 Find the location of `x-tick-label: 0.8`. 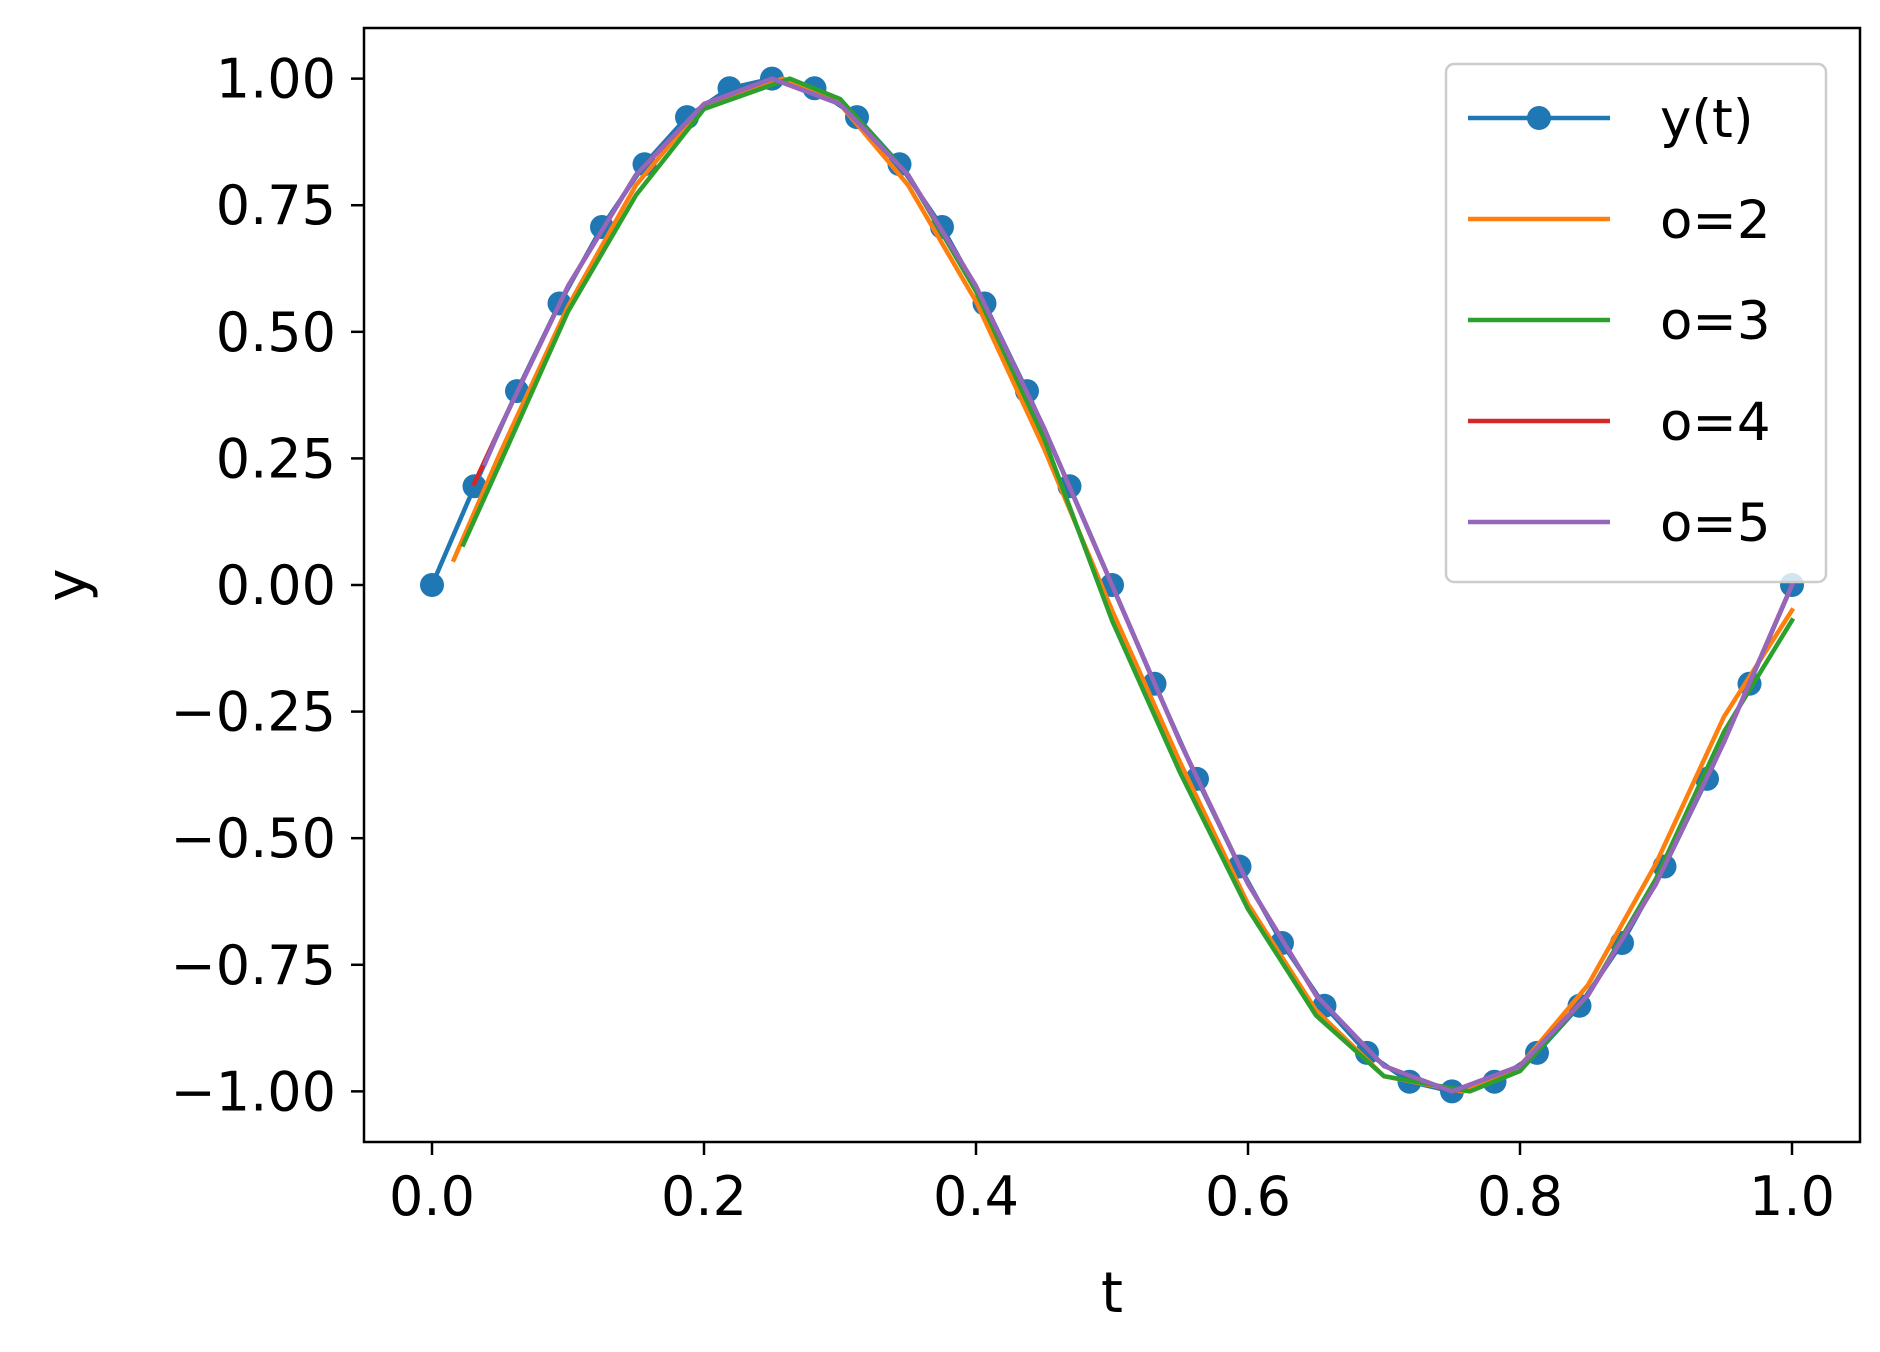

x-tick-label: 0.8 is located at coordinates (1520, 1196).